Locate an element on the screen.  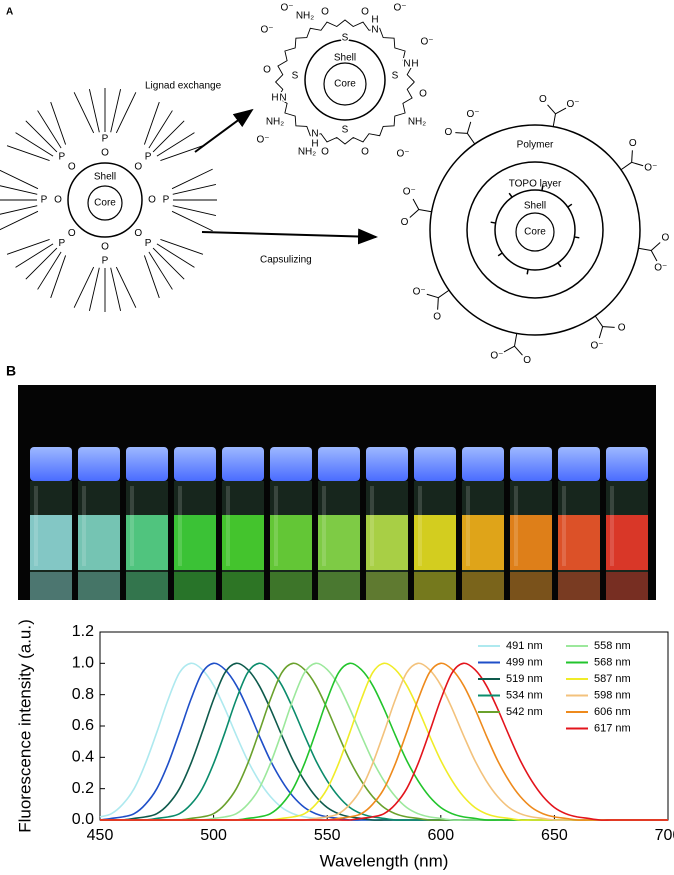
y-tick-label: 0.8 is located at coordinates (83, 694).